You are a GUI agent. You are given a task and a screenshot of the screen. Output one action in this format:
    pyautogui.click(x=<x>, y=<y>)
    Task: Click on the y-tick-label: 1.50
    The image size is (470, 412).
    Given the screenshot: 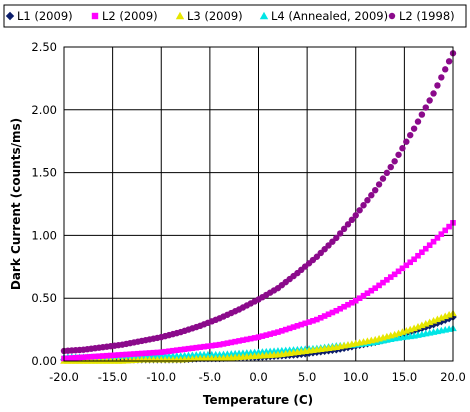 What is the action you would take?
    pyautogui.click(x=44, y=173)
    